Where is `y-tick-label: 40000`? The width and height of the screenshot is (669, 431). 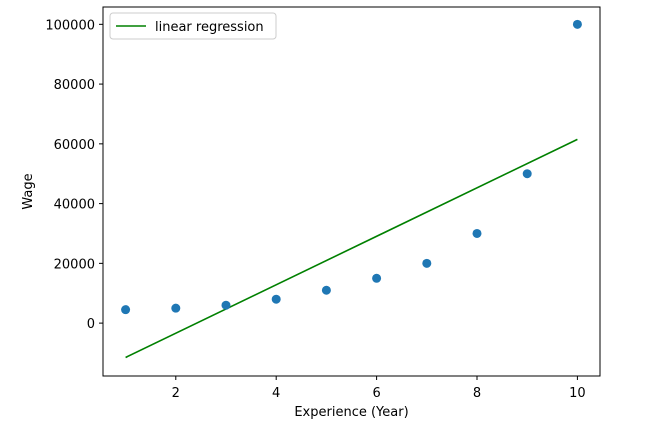 y-tick-label: 40000 is located at coordinates (74, 205).